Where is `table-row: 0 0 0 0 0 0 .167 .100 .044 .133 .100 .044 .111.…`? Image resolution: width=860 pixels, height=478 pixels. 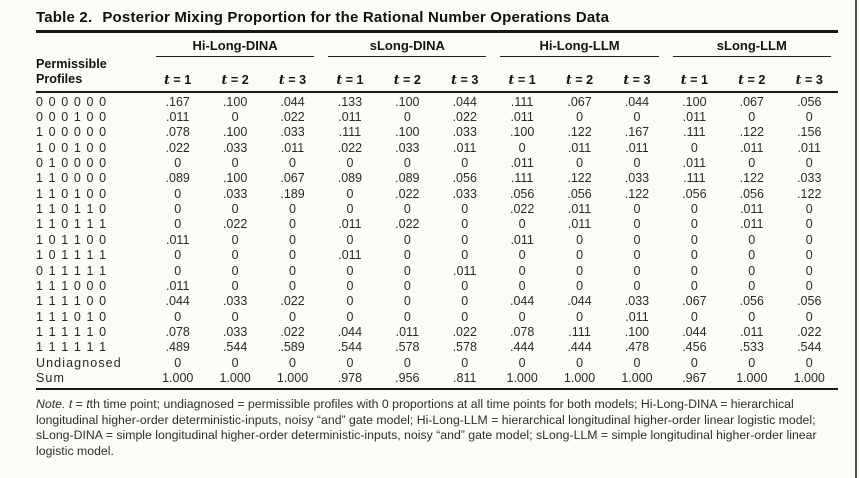 table-row: 0 0 0 0 0 0 .167 .100 .044 .133 .100 .044 .111.… is located at coordinates (437, 101).